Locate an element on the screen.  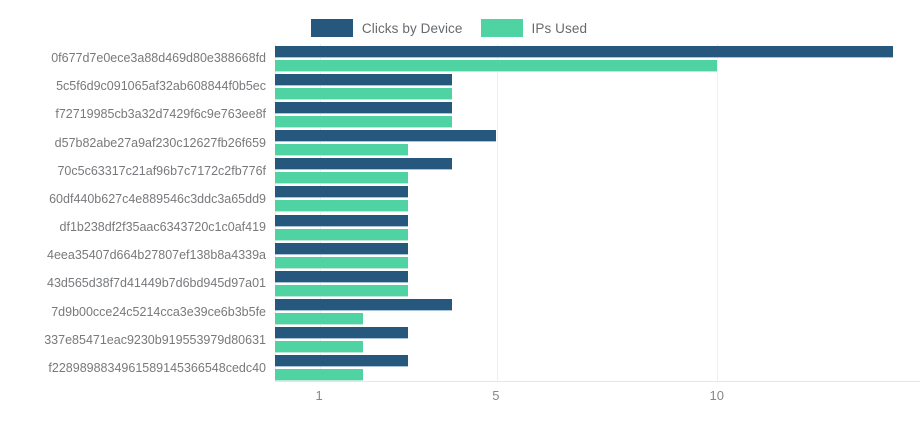
category-label: f72719985cb3a32d7429f6c9e763ee8f is located at coordinates (160, 114).